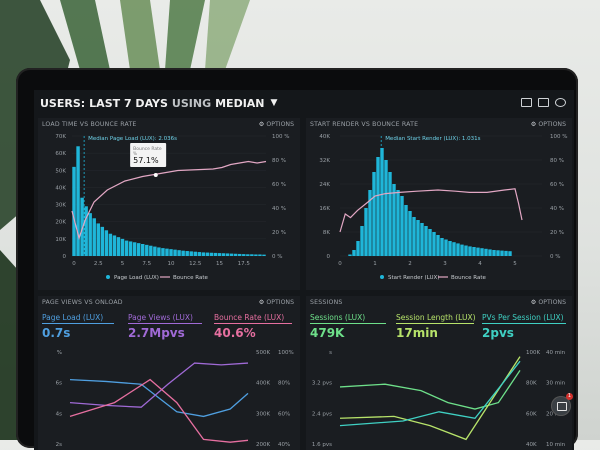  Describe the element at coordinates (410, 264) in the screenshot. I see `x-tick-label: 2` at that location.